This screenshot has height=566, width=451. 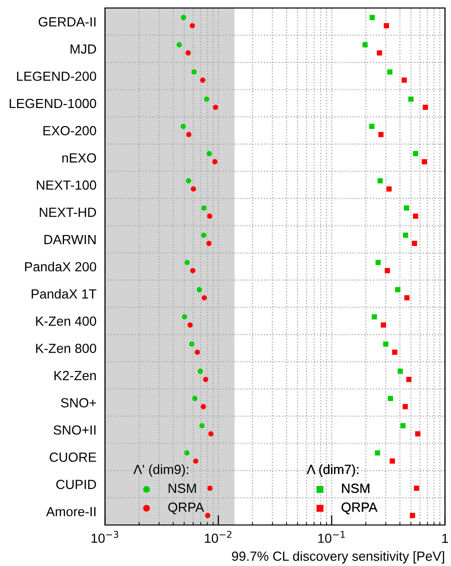 I want to click on y-tick-label: PandaX 200, so click(x=60, y=267).